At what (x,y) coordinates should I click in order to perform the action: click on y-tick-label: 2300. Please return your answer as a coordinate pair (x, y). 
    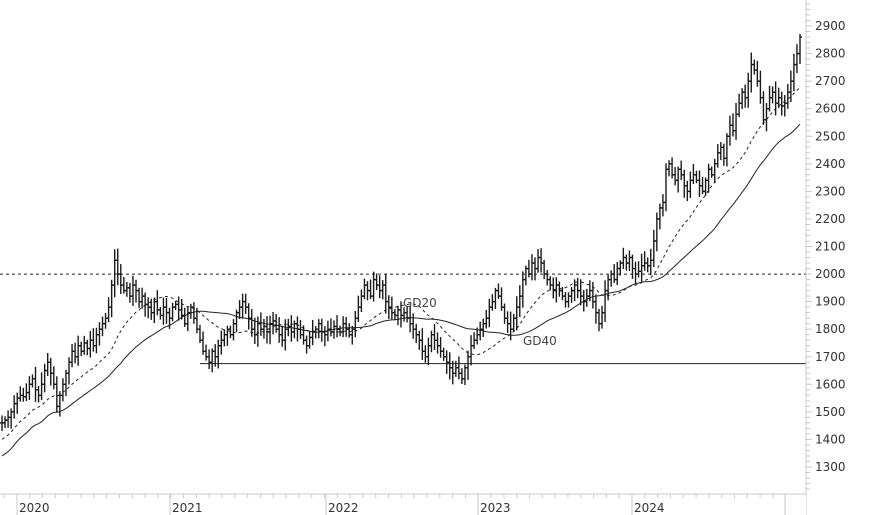
    Looking at the image, I should click on (830, 191).